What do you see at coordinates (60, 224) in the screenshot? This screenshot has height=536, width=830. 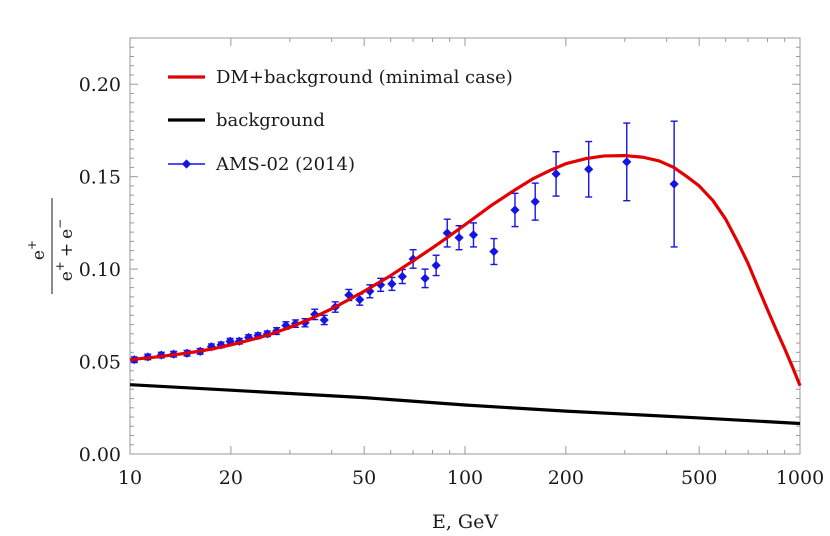 I see `y-axis-den-sup2: −` at bounding box center [60, 224].